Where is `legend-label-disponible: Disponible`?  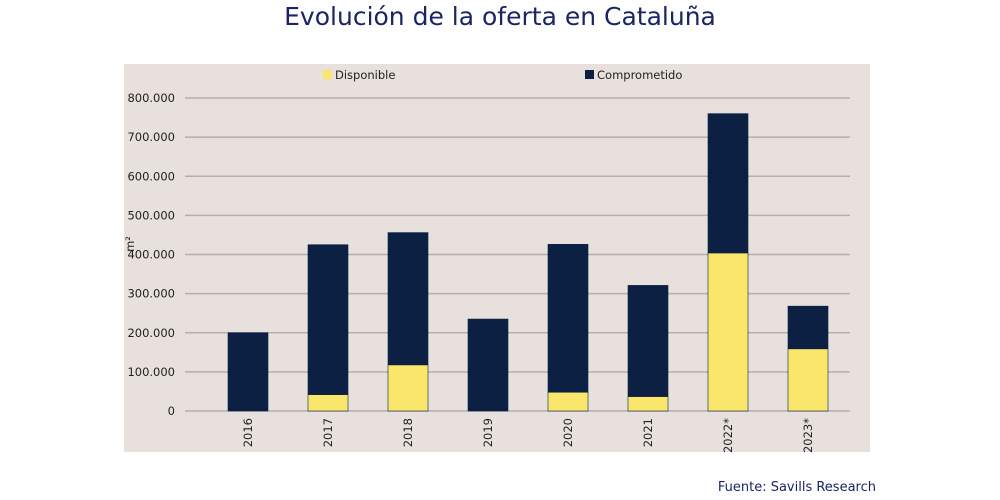
legend-label-disponible: Disponible is located at coordinates (365, 75).